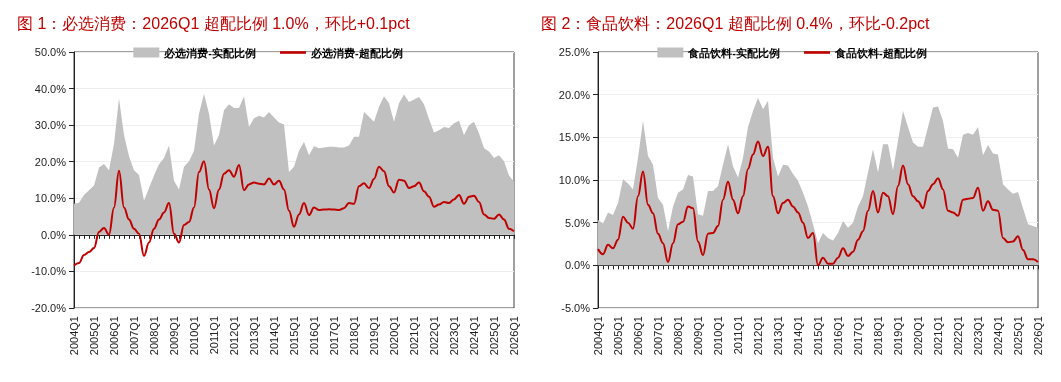 Image resolution: width=1061 pixels, height=382 pixels. Describe the element at coordinates (880, 53) in the screenshot. I see `legend-label: 食品饮料-超配比例` at that location.